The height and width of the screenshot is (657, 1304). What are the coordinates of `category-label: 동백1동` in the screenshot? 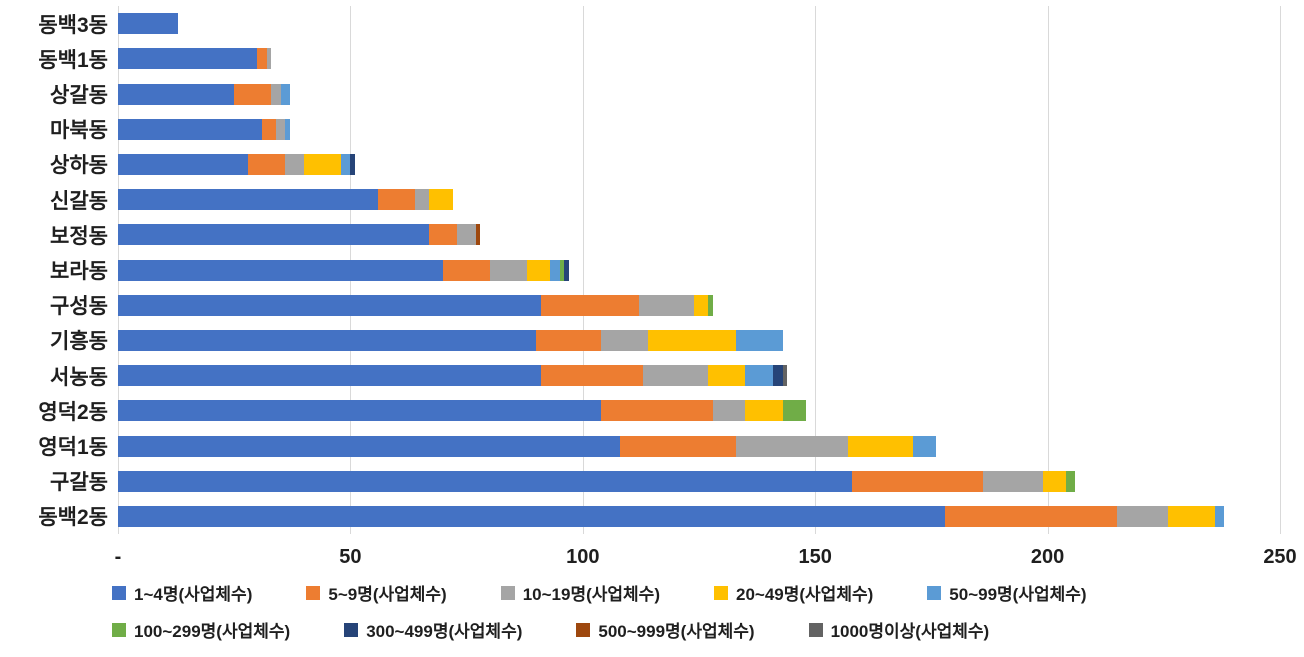 It's located at (73, 60).